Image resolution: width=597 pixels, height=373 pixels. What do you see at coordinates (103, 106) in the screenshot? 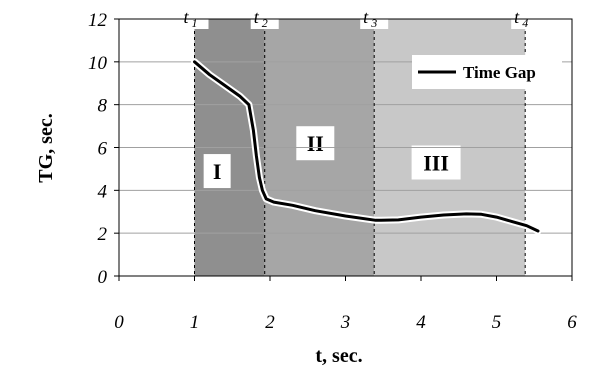
I see `y-tick-label-8: 8` at bounding box center [103, 106].